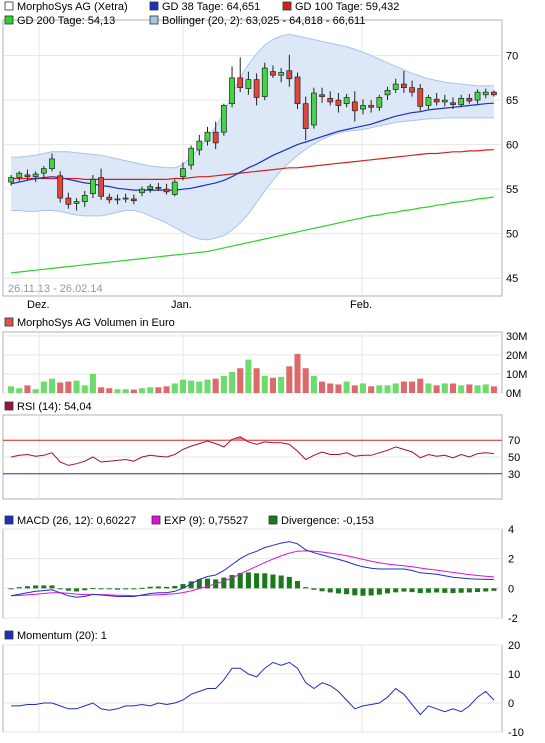 The image size is (545, 743). What do you see at coordinates (9, 406) in the screenshot?
I see `rsi-legend-swatch` at bounding box center [9, 406].